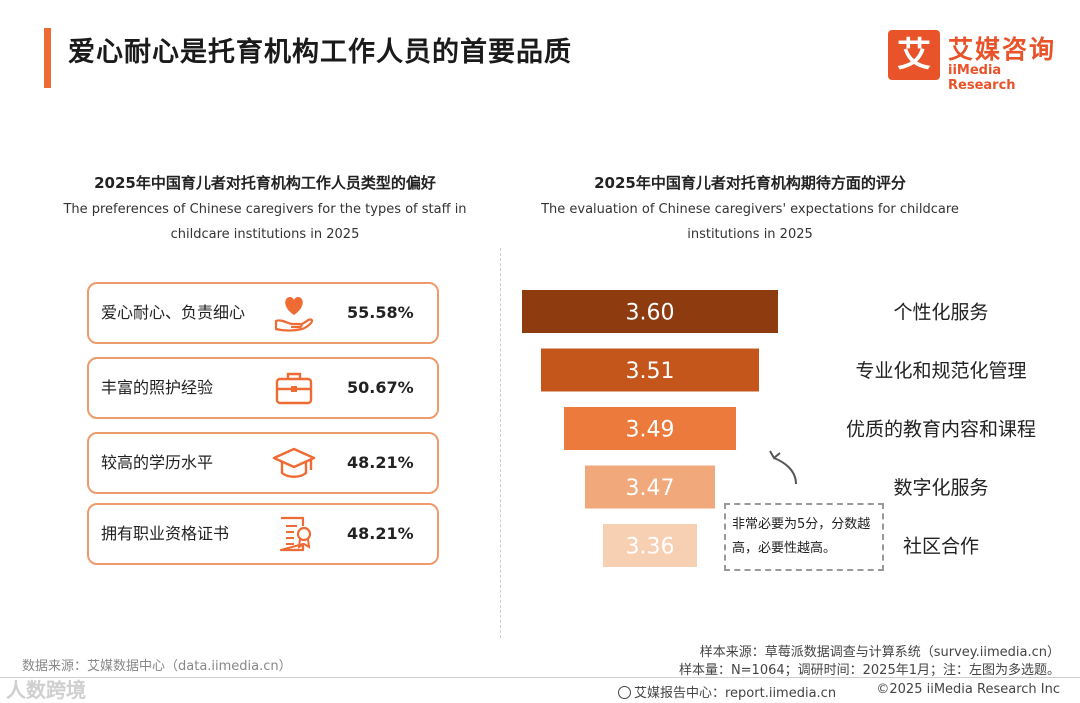 The height and width of the screenshot is (703, 1080). I want to click on globe-icon, so click(624, 692).